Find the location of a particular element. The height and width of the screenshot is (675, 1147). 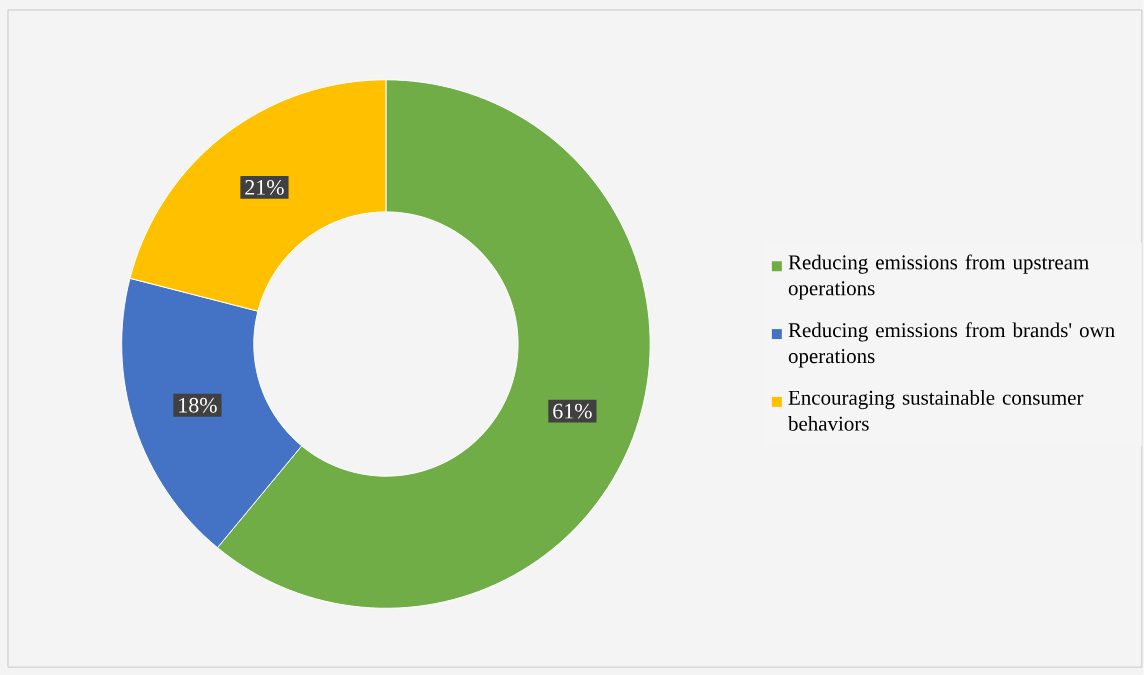

legend-label: Reducing emissions from brands' own operations is located at coordinates (951, 345).